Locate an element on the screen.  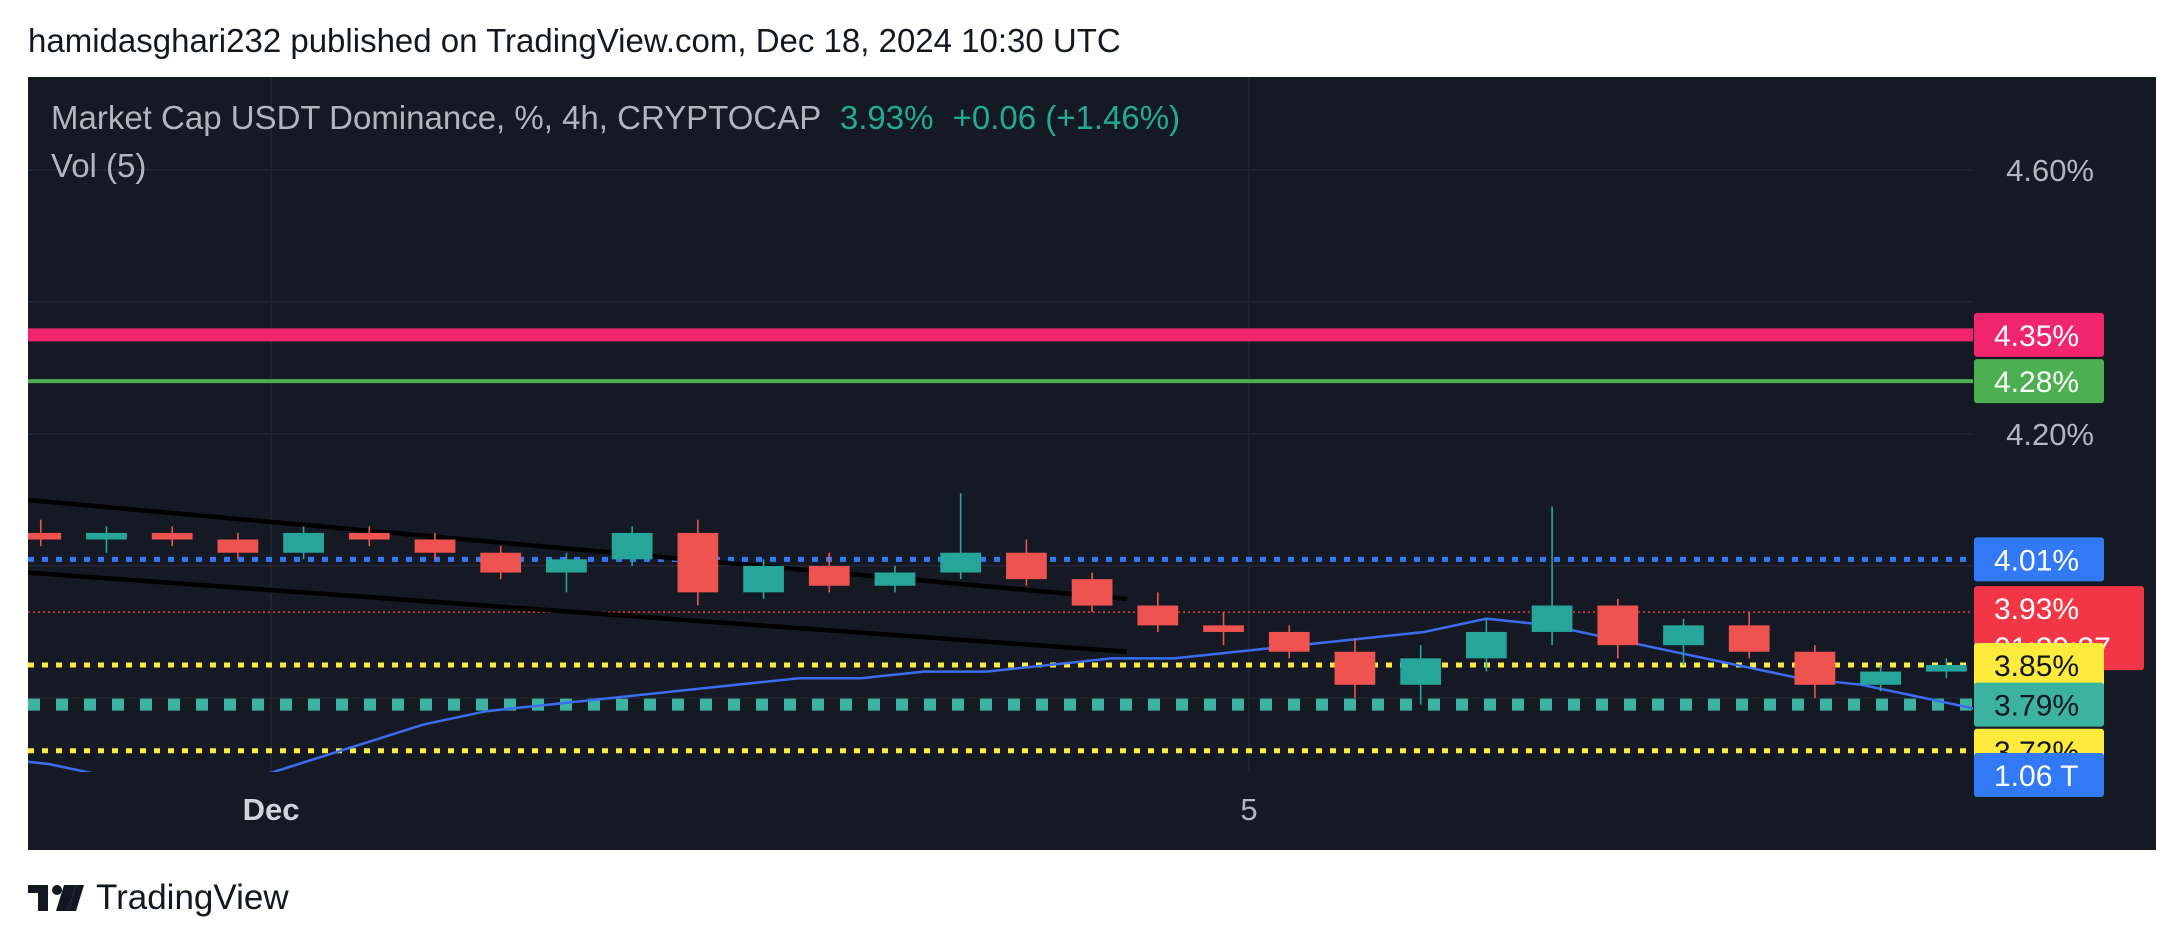
x-tick-label: 5 is located at coordinates (1248, 809).